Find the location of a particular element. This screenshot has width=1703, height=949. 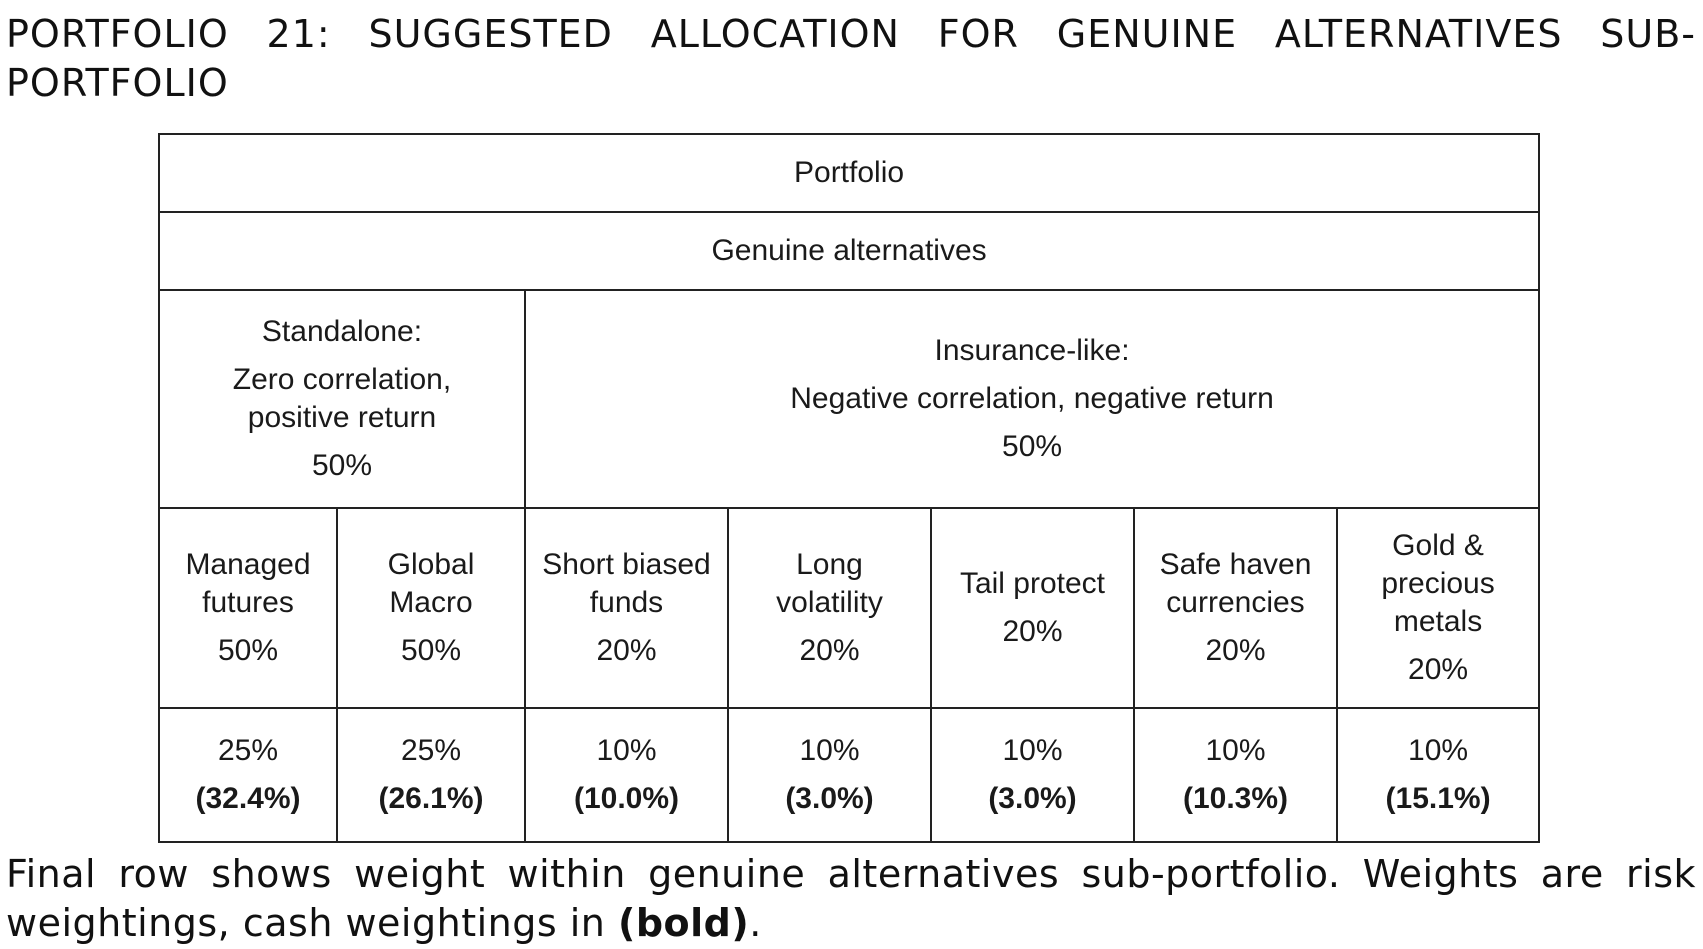

sub-allocation-cell: Short biased funds 20% is located at coordinates (626, 608).